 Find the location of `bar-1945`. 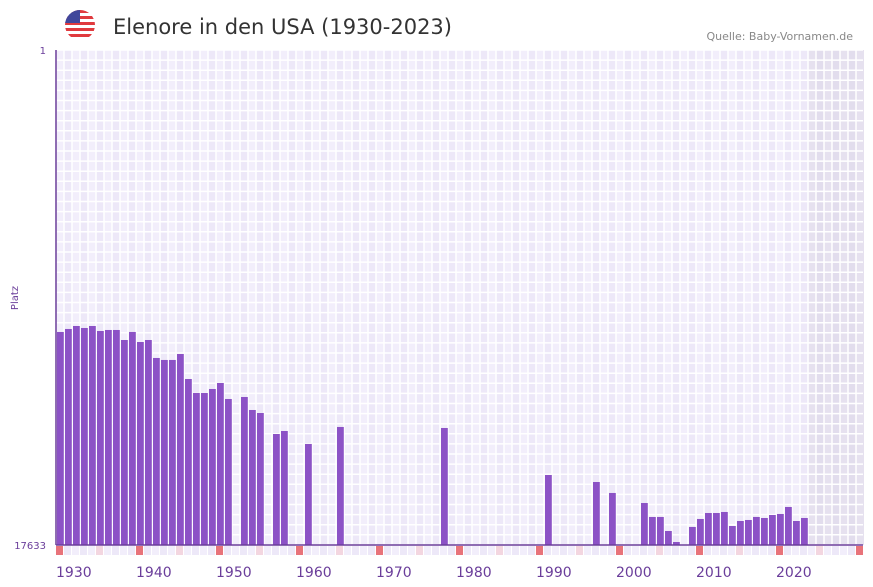

bar-1945 is located at coordinates (180, 449).